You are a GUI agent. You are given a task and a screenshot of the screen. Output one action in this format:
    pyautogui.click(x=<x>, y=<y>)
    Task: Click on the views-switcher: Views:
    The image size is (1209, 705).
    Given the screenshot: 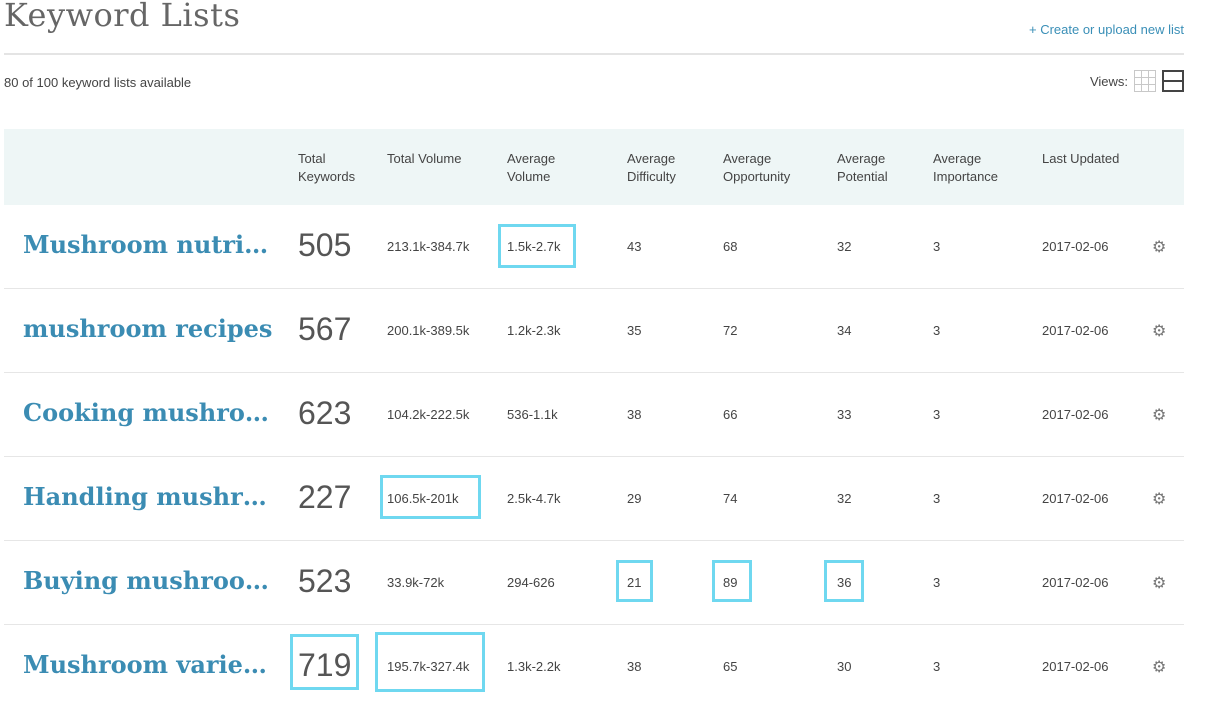 What is the action you would take?
    pyautogui.click(x=1137, y=81)
    